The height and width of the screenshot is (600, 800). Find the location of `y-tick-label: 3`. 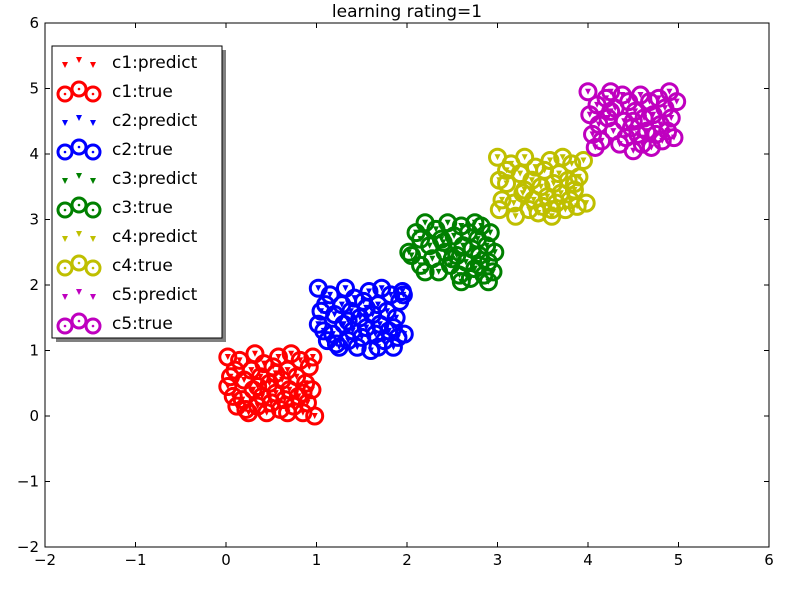

y-tick-label: 3 is located at coordinates (34, 220).